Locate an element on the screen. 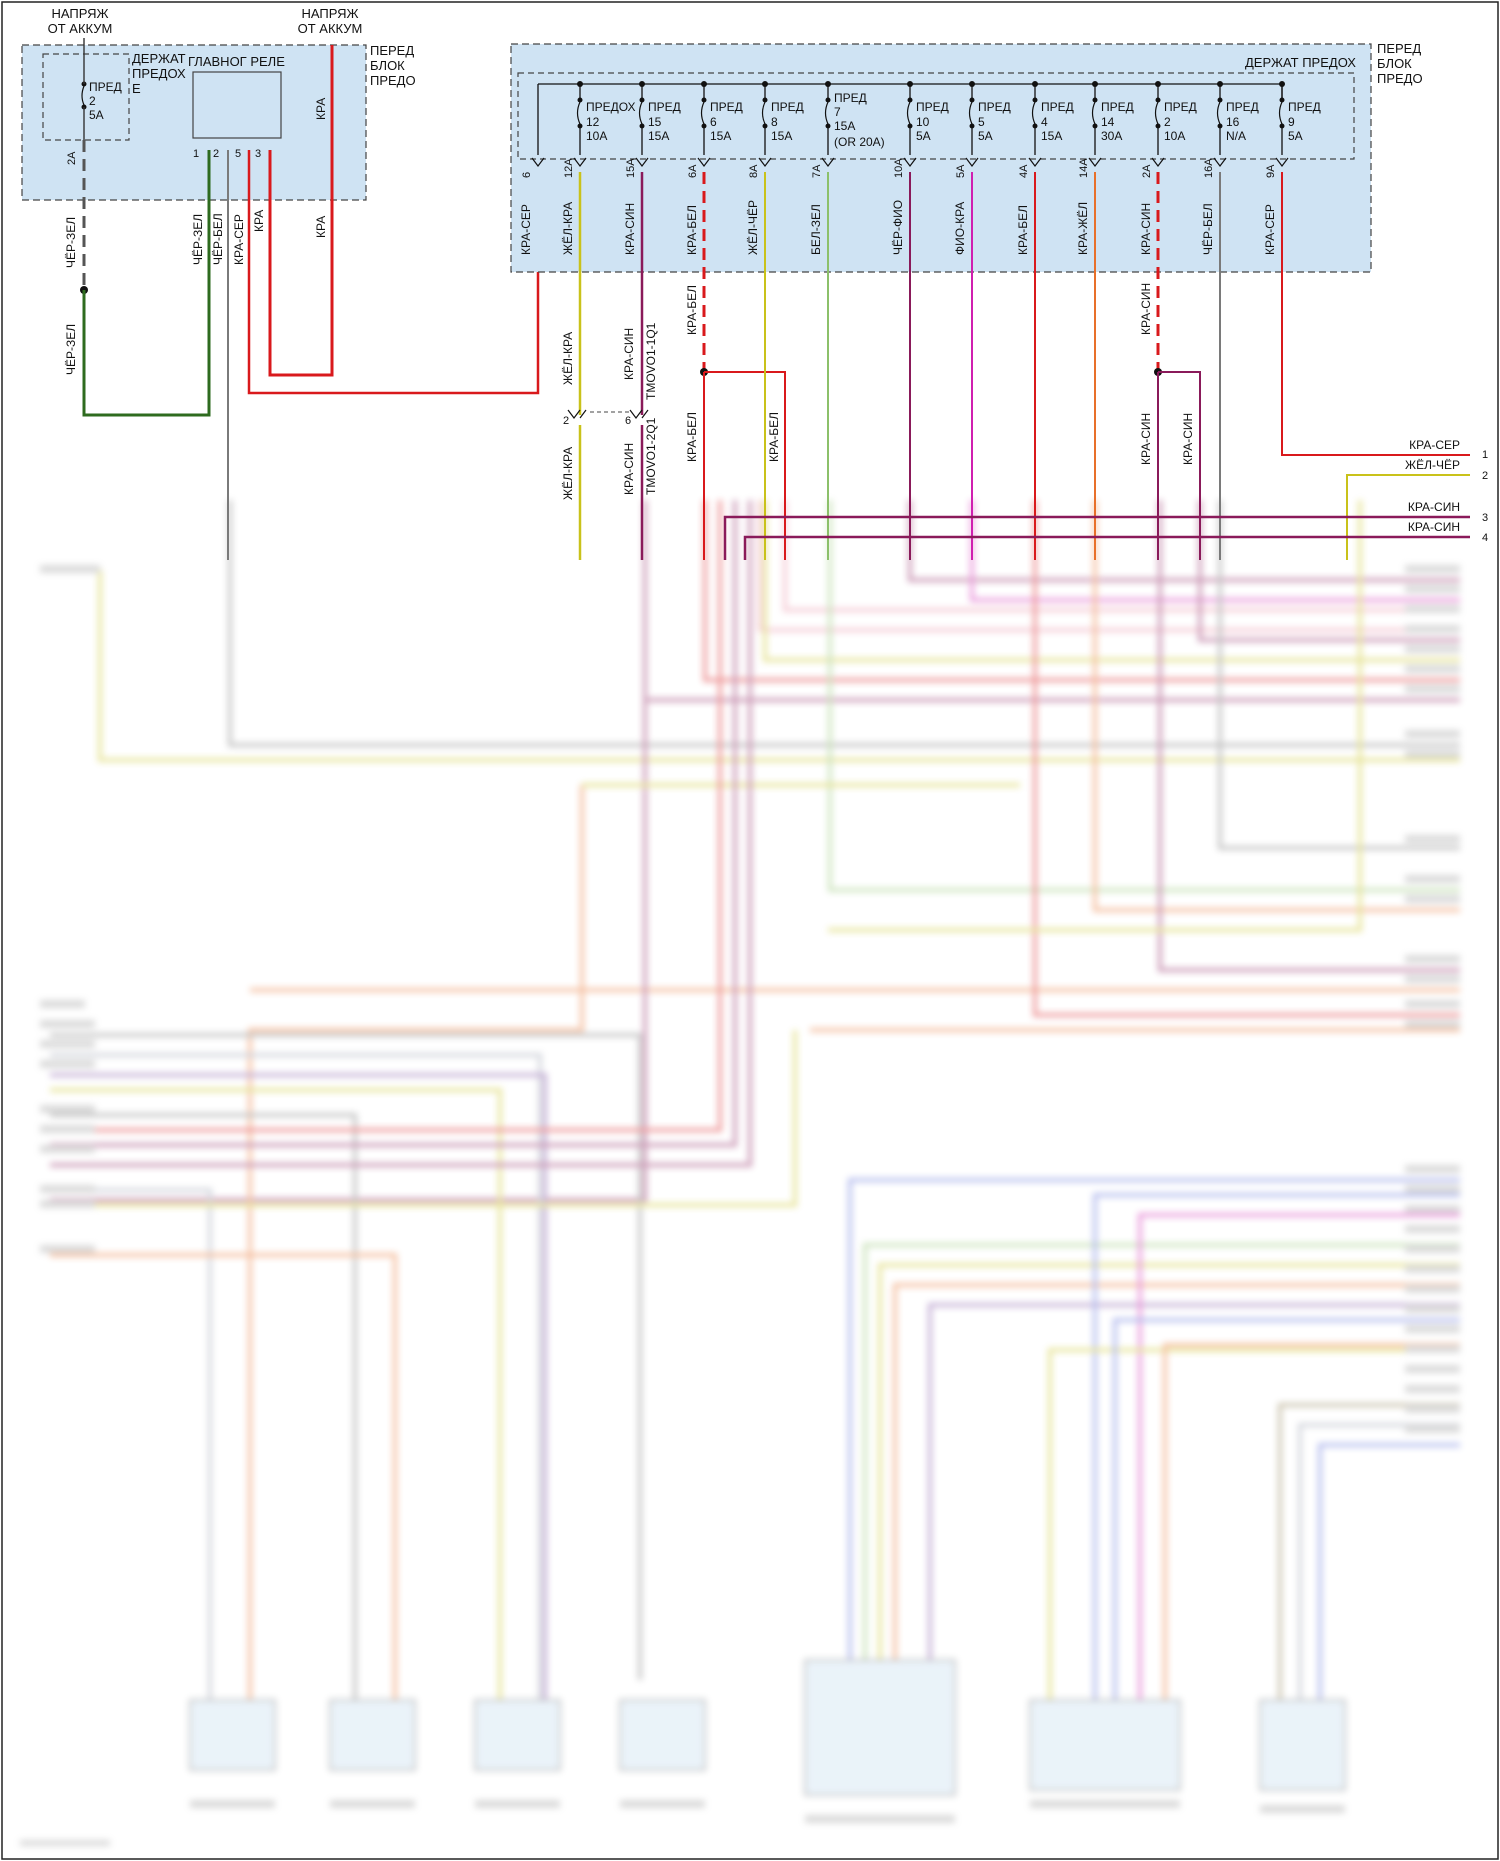 This screenshot has height=1861, width=1500. relay-pin-2: 2 is located at coordinates (216, 154).